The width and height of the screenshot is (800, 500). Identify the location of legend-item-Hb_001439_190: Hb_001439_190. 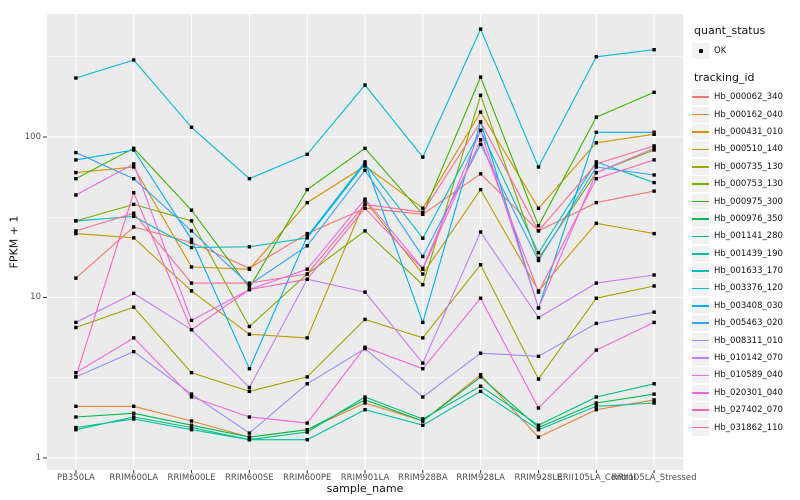
(745, 253).